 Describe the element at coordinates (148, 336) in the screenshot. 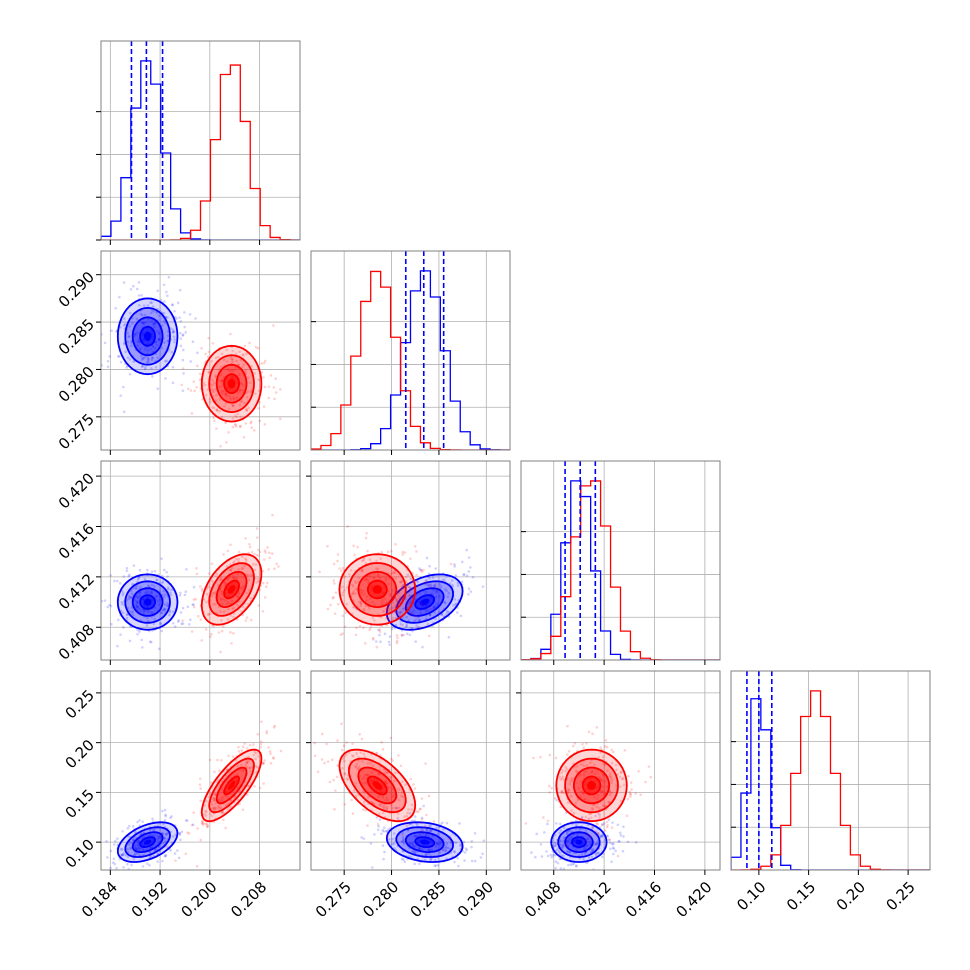

I see `contour-blue` at that location.